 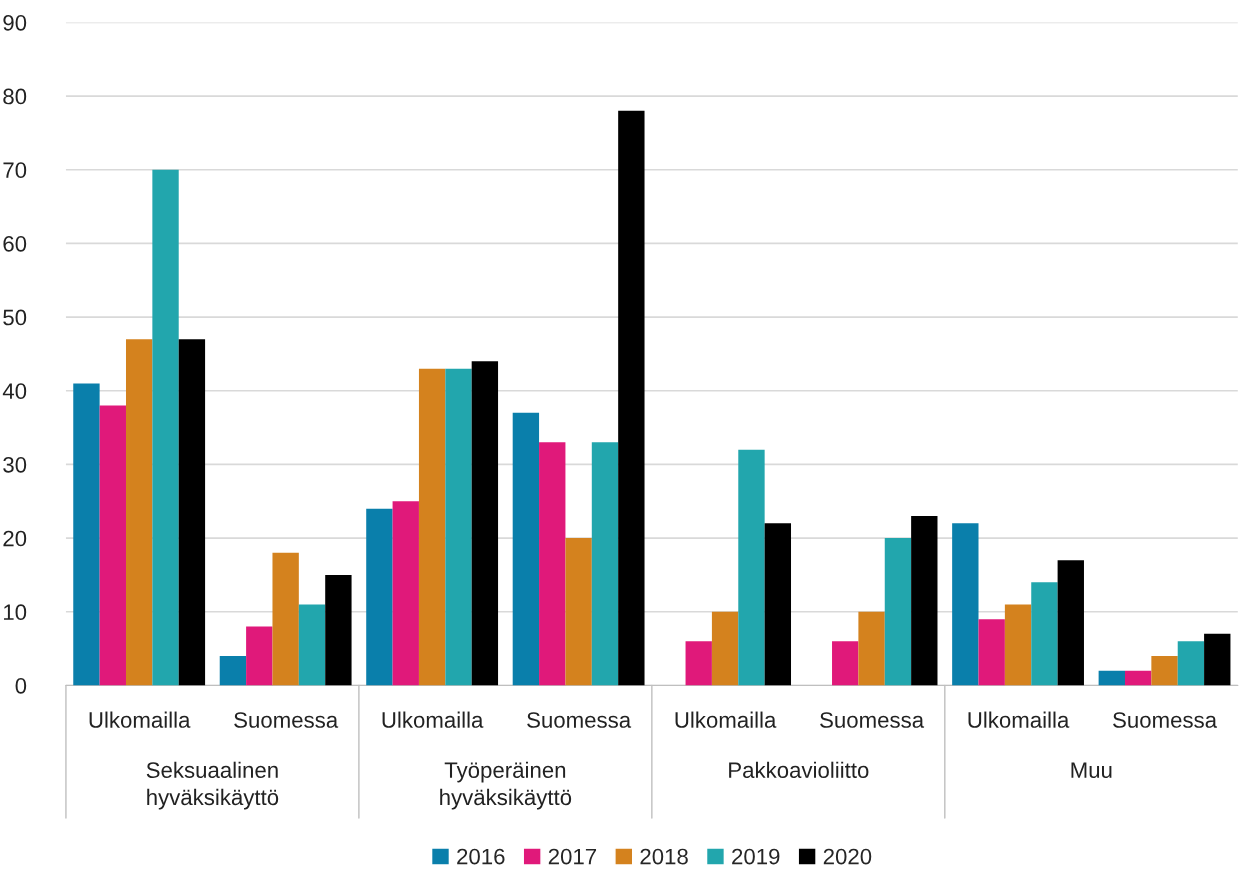 I want to click on legend-label: 2018, so click(x=664, y=856).